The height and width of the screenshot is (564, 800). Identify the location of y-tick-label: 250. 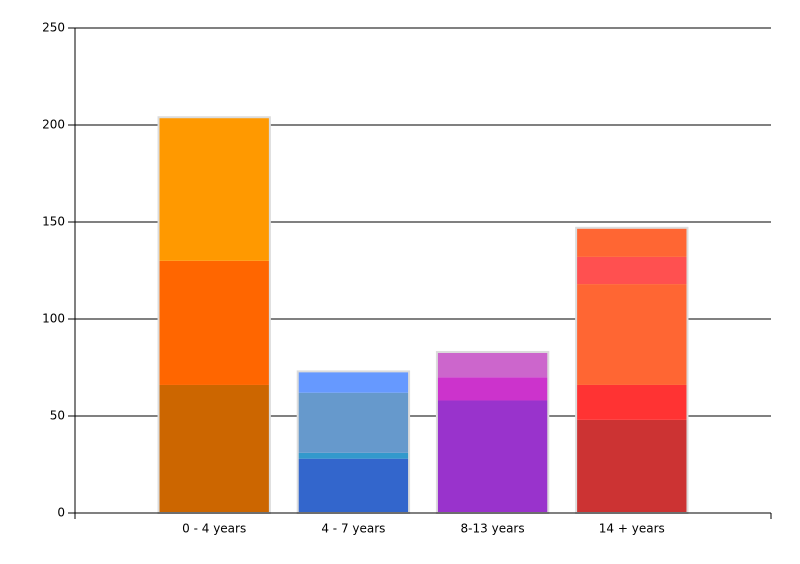
(53, 28).